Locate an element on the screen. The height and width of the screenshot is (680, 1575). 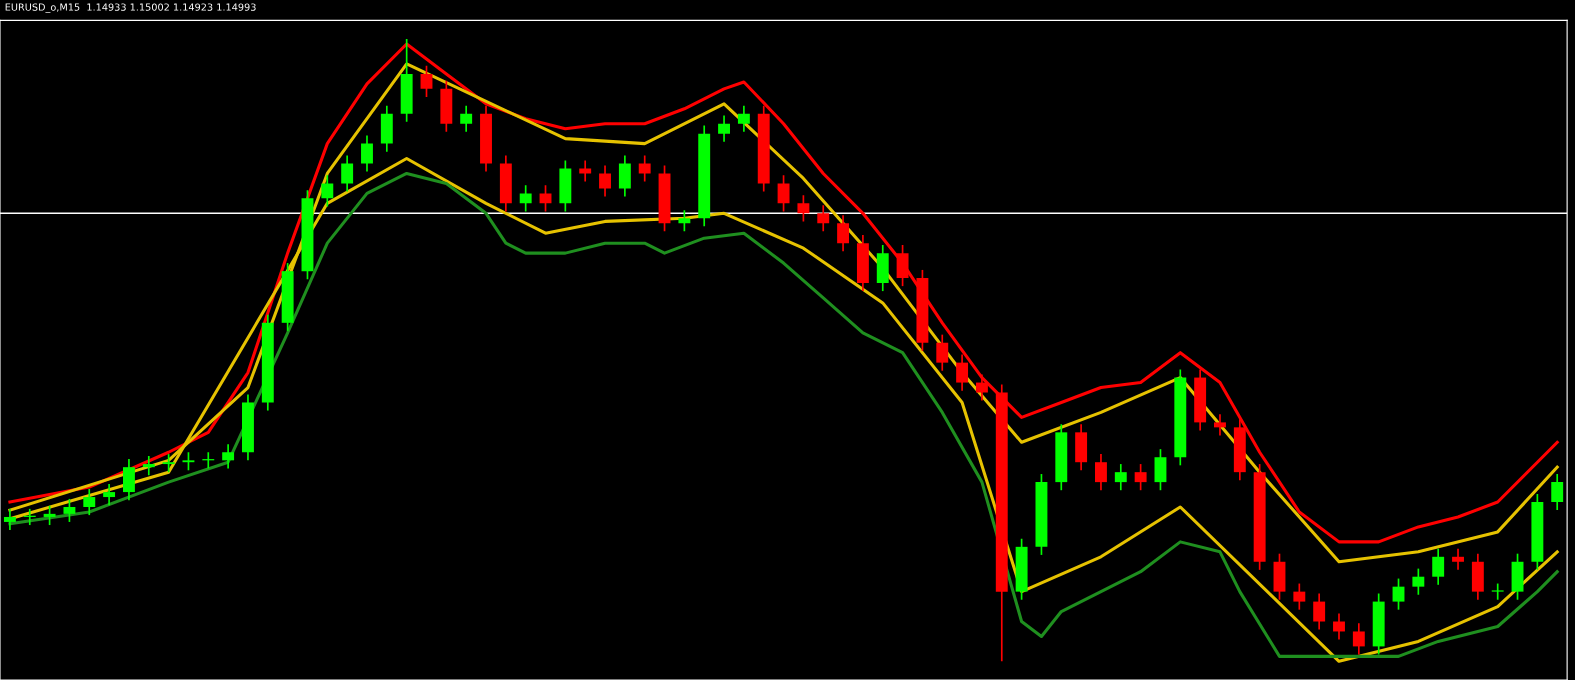
chart-title: EURUSD_o,M15 1.14933 1.15002 1.14923 1.14993 is located at coordinates (130, 8).